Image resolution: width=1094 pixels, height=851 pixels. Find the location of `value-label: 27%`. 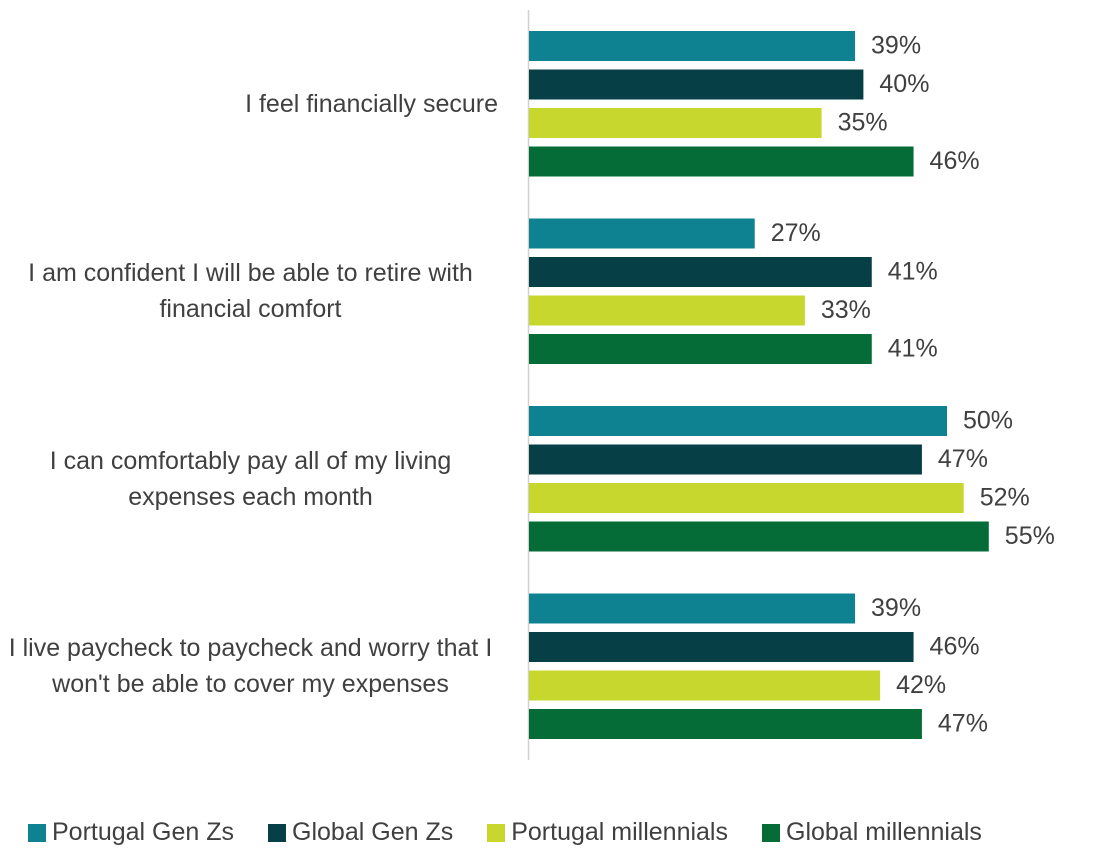

value-label: 27% is located at coordinates (796, 233).